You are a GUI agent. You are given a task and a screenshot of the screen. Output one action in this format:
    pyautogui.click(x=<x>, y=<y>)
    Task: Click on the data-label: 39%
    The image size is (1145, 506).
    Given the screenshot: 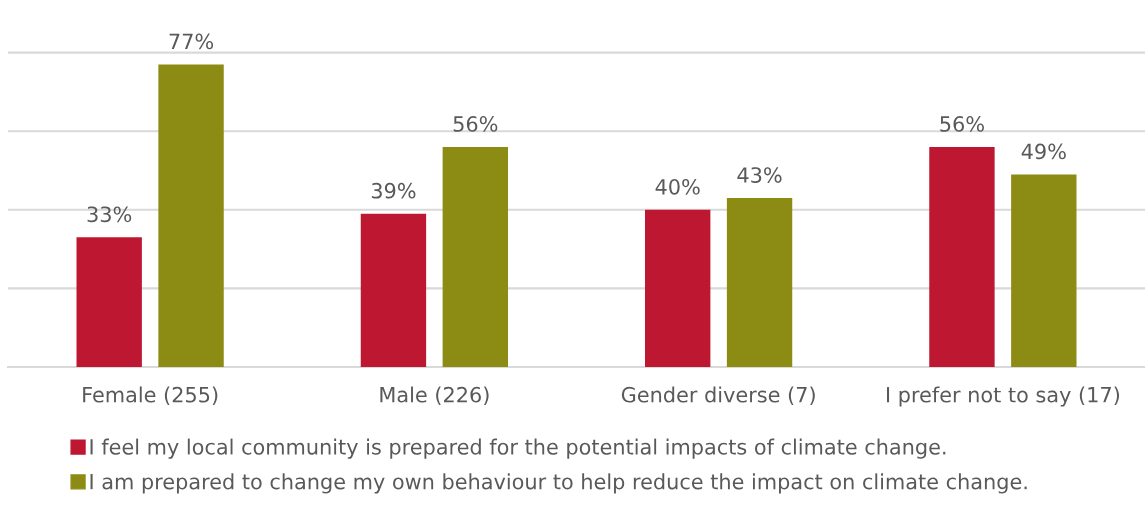 What is the action you would take?
    pyautogui.click(x=393, y=190)
    